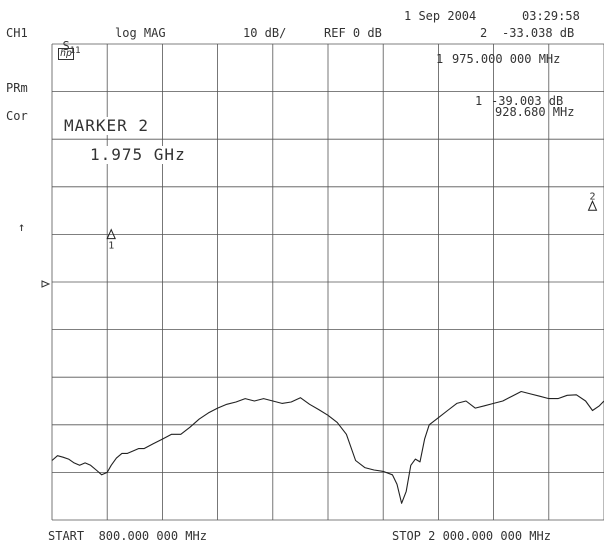  Describe the element at coordinates (75, 51) in the screenshot. I see `parameter-subscript: 11` at that location.